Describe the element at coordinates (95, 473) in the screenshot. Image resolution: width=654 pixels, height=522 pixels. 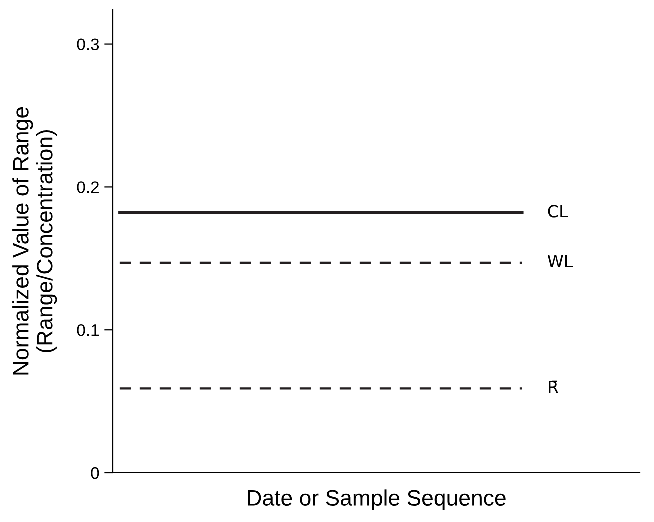
I see `y-tick-label: 0` at that location.